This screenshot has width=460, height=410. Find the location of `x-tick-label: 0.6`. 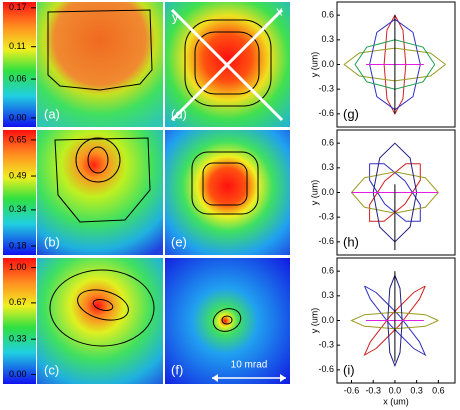

x-tick-label: 0.6 is located at coordinates (438, 390).